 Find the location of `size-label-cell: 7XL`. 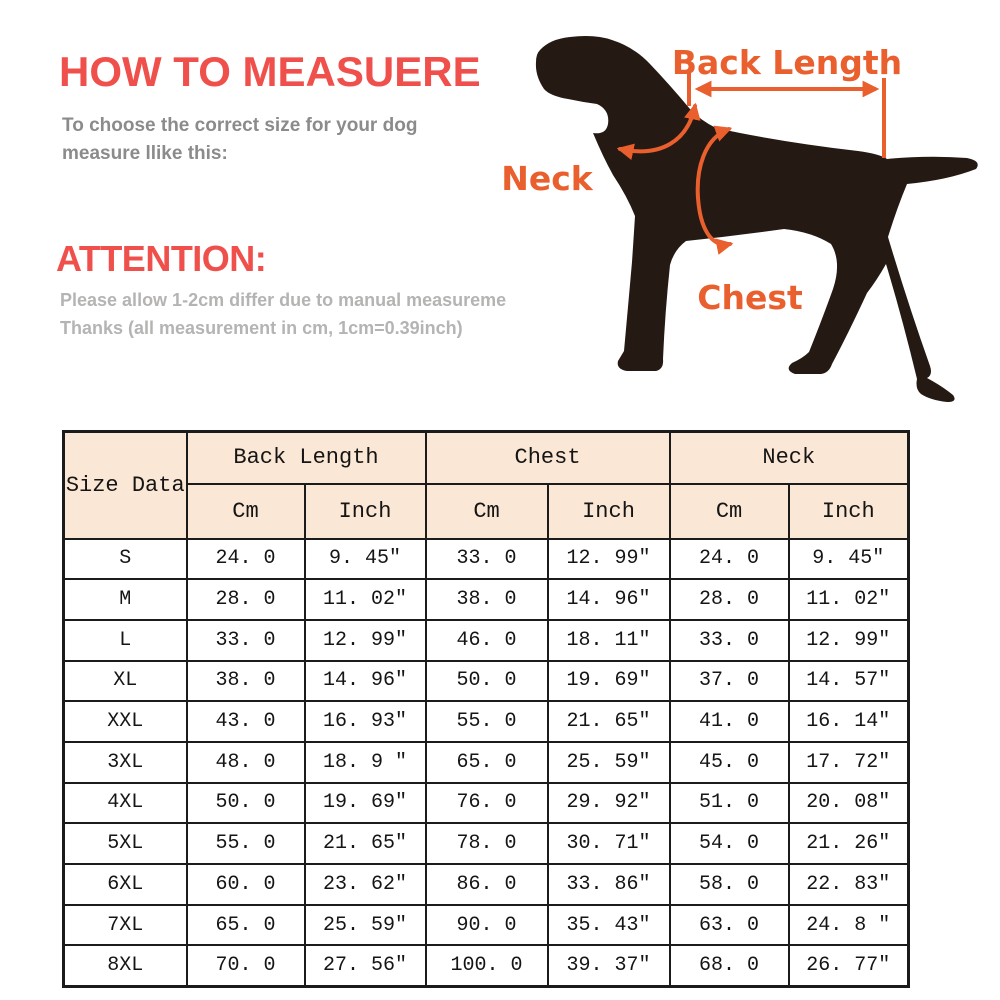

size-label-cell: 7XL is located at coordinates (125, 925).